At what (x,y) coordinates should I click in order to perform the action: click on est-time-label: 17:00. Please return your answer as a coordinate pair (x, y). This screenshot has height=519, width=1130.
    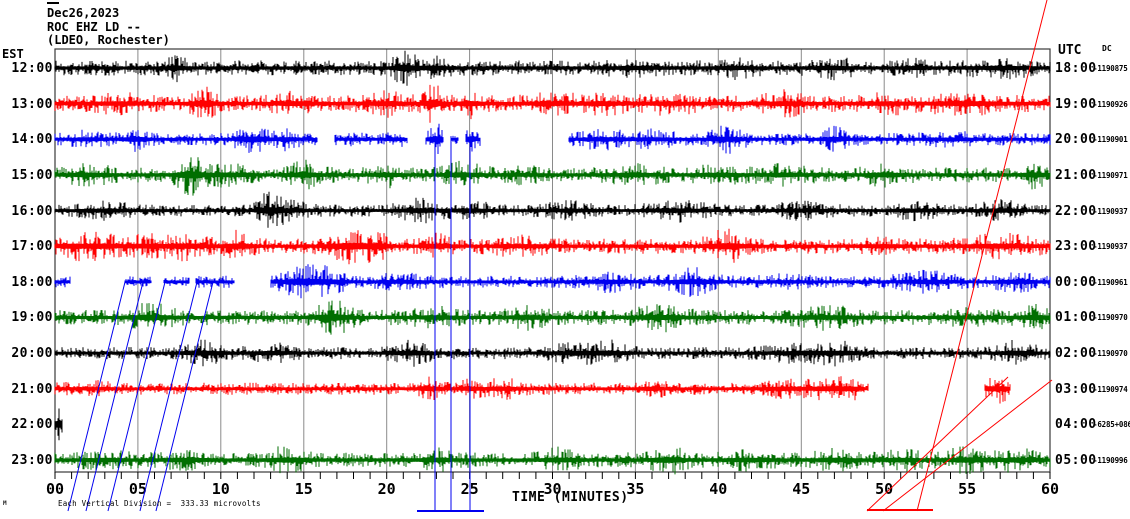
    Looking at the image, I should click on (32, 247).